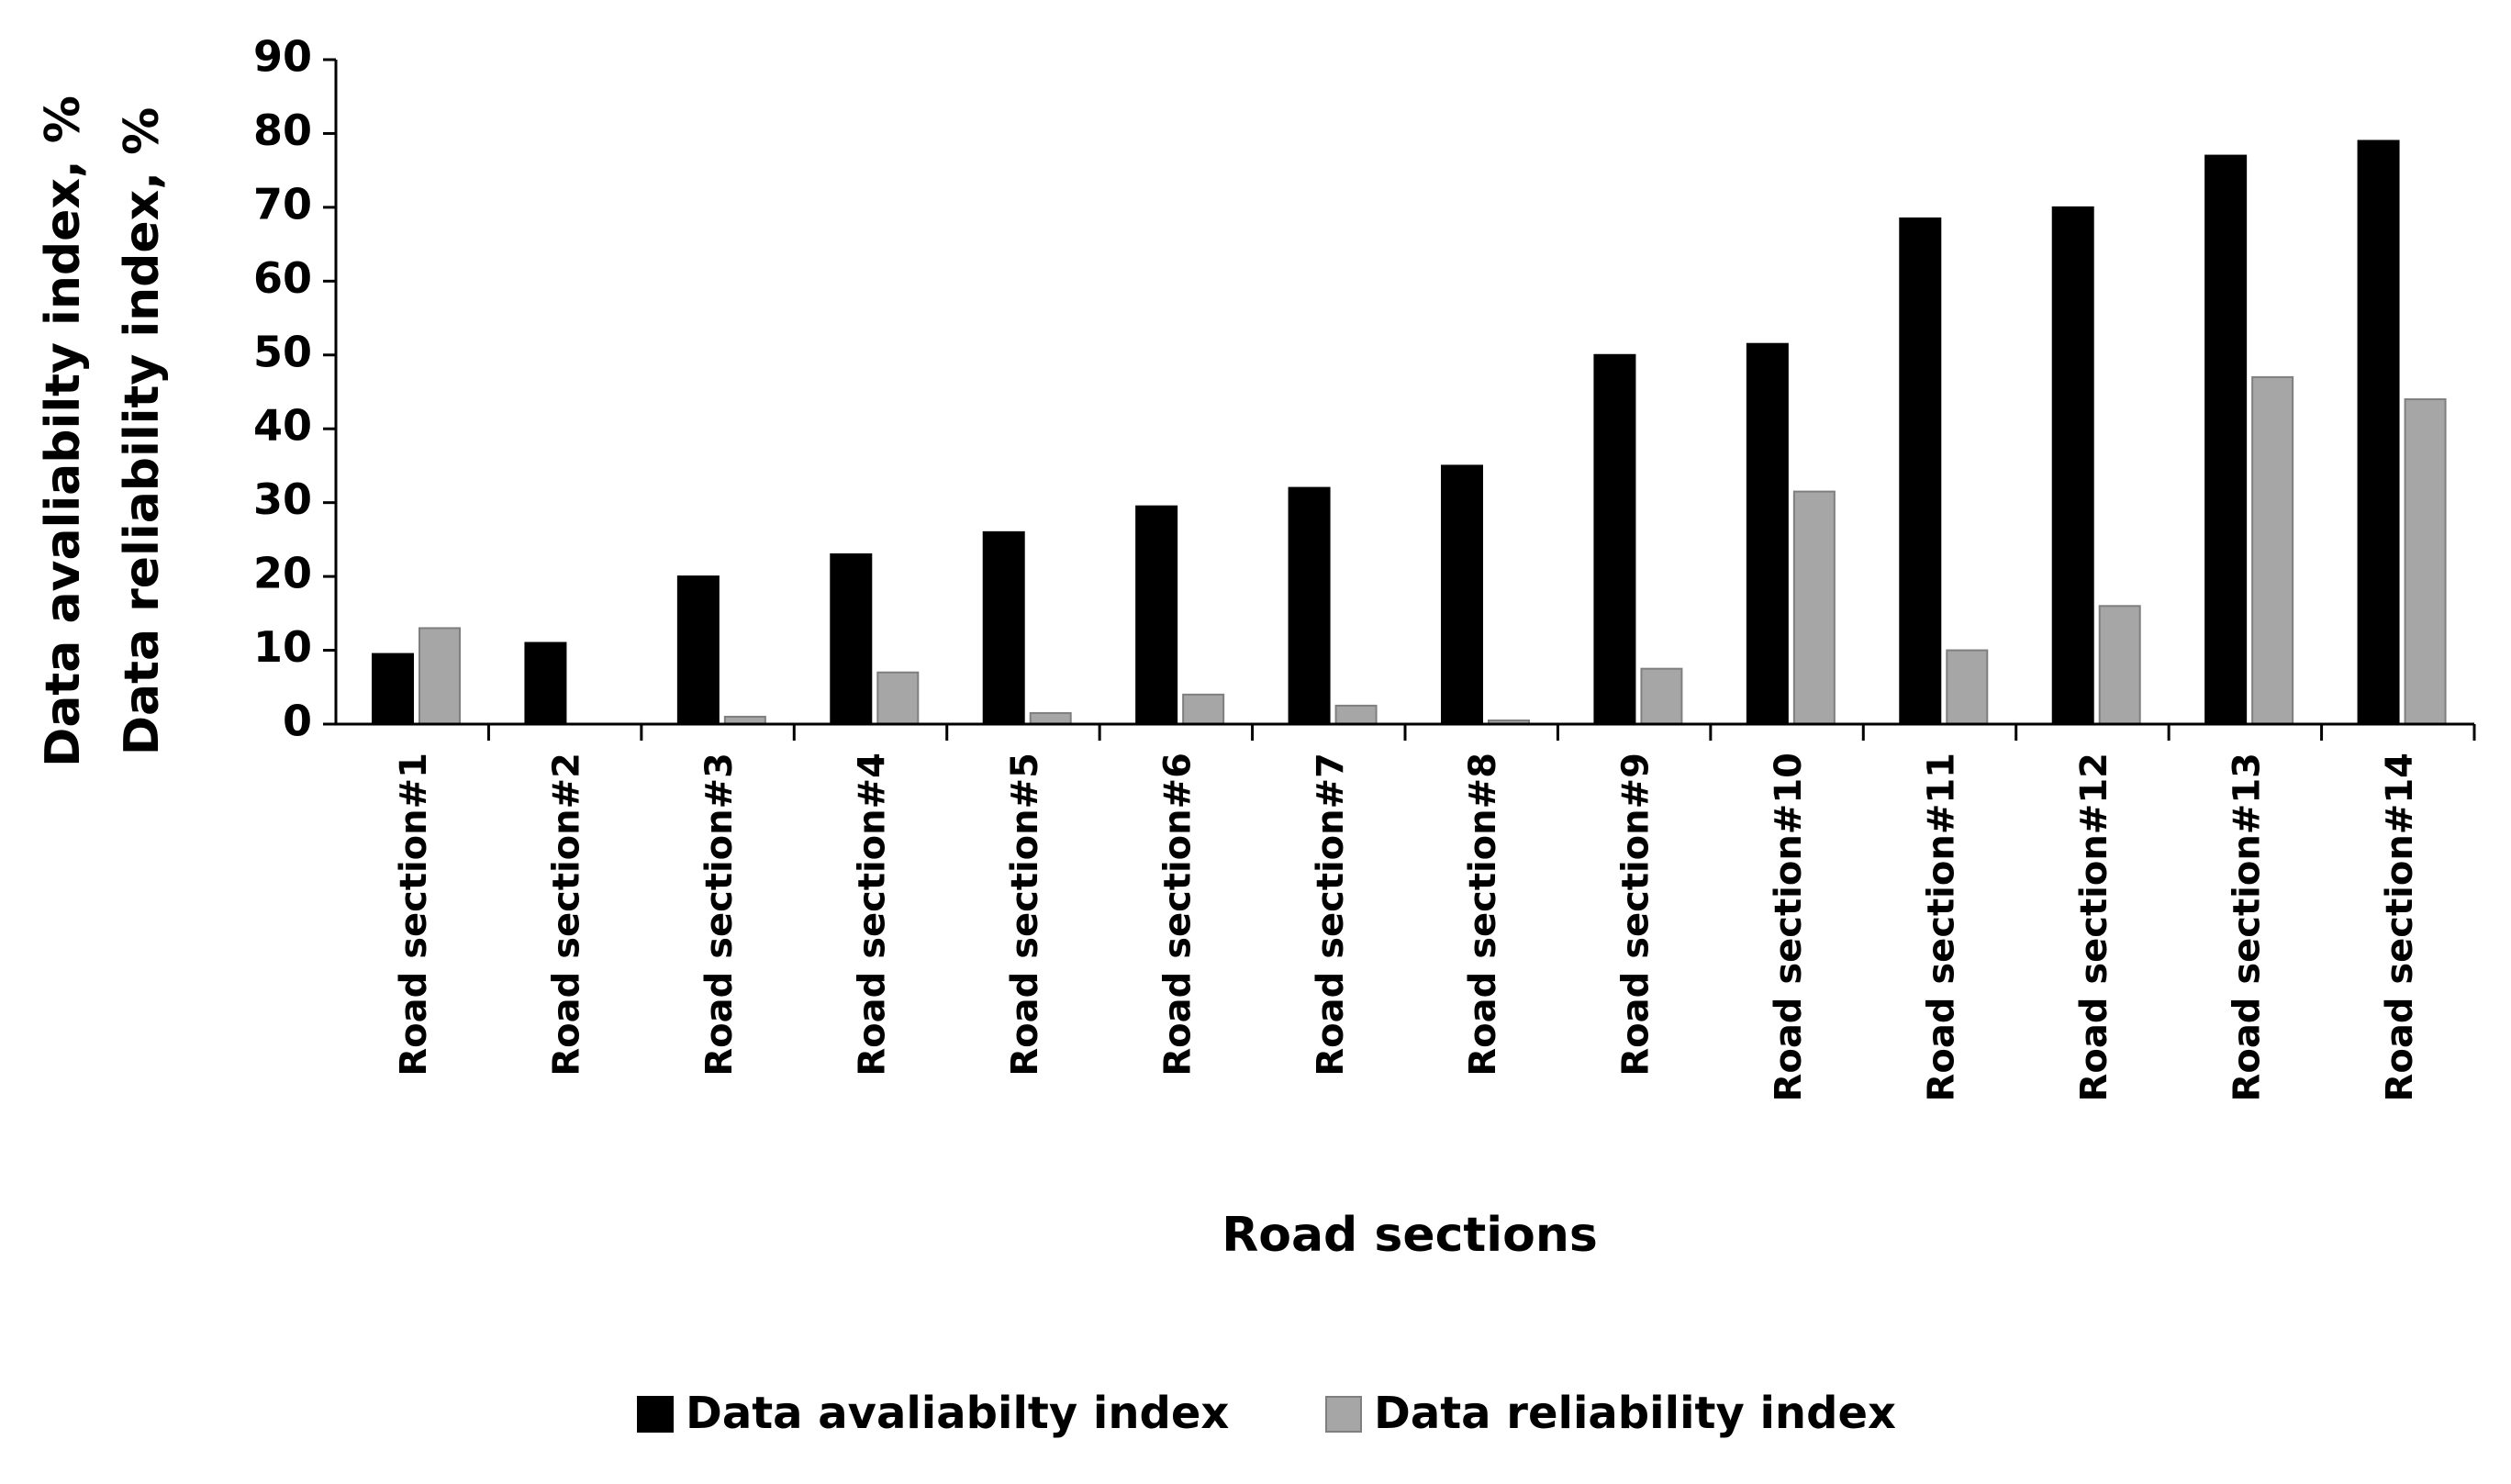 This screenshot has width=2511, height=1484. Describe the element at coordinates (64, 431) in the screenshot. I see `y-axis-title: Data avaliabilty index, %` at that location.